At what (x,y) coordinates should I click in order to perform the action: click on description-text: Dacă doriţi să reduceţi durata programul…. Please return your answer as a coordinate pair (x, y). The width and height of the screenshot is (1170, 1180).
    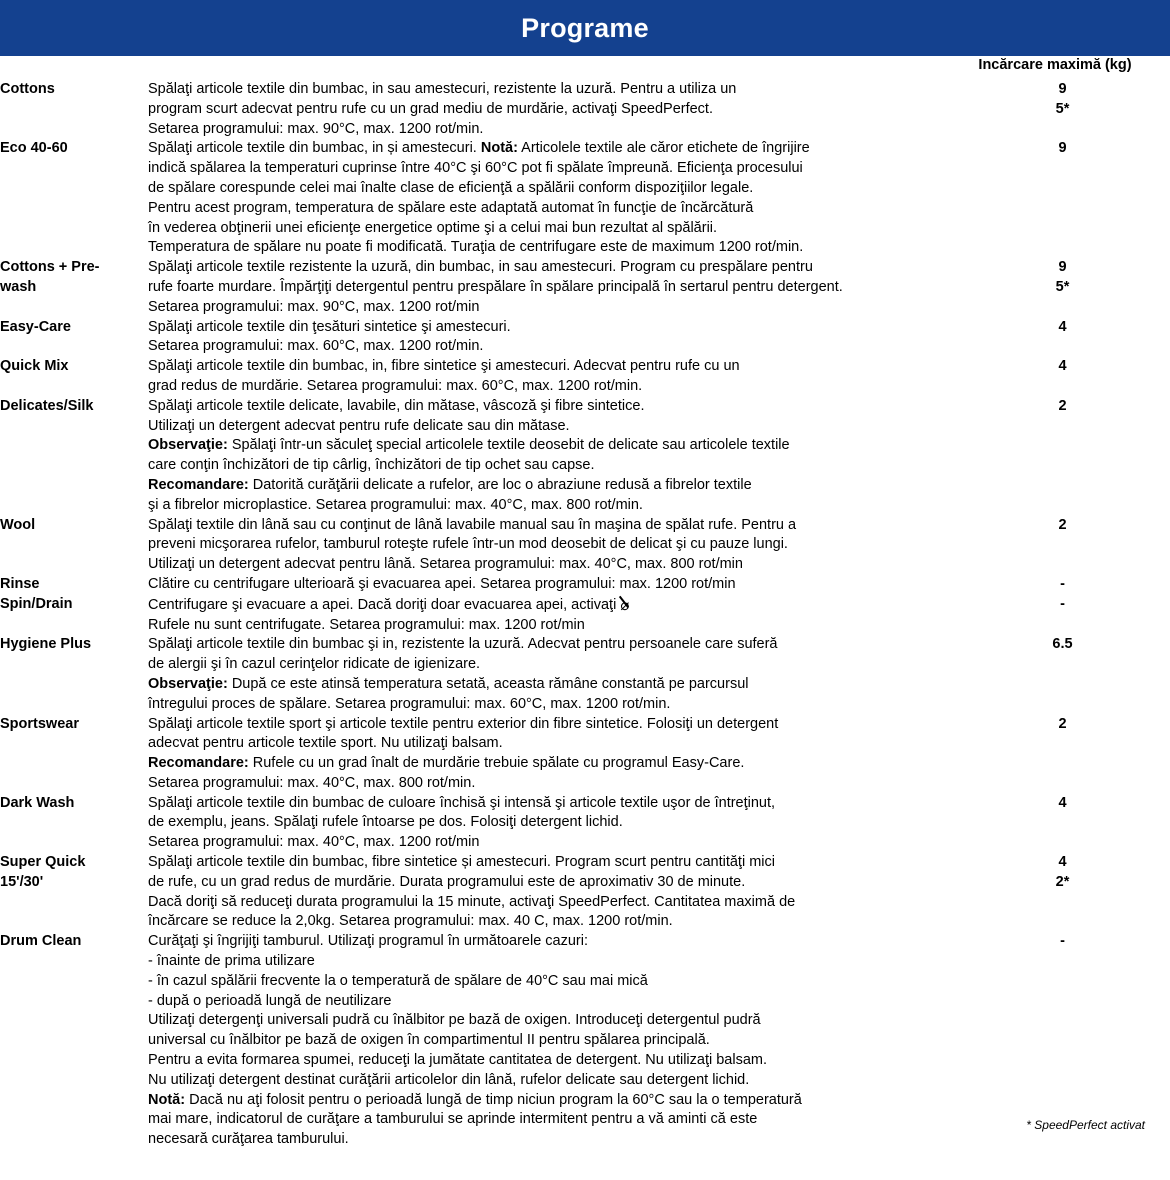
    Looking at the image, I should click on (472, 901).